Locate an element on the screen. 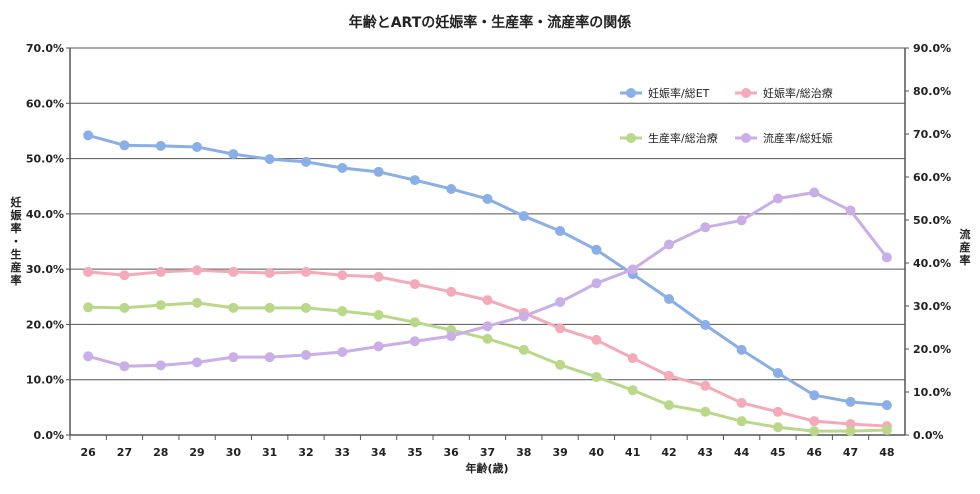  x-tick-label: 43 is located at coordinates (705, 452).